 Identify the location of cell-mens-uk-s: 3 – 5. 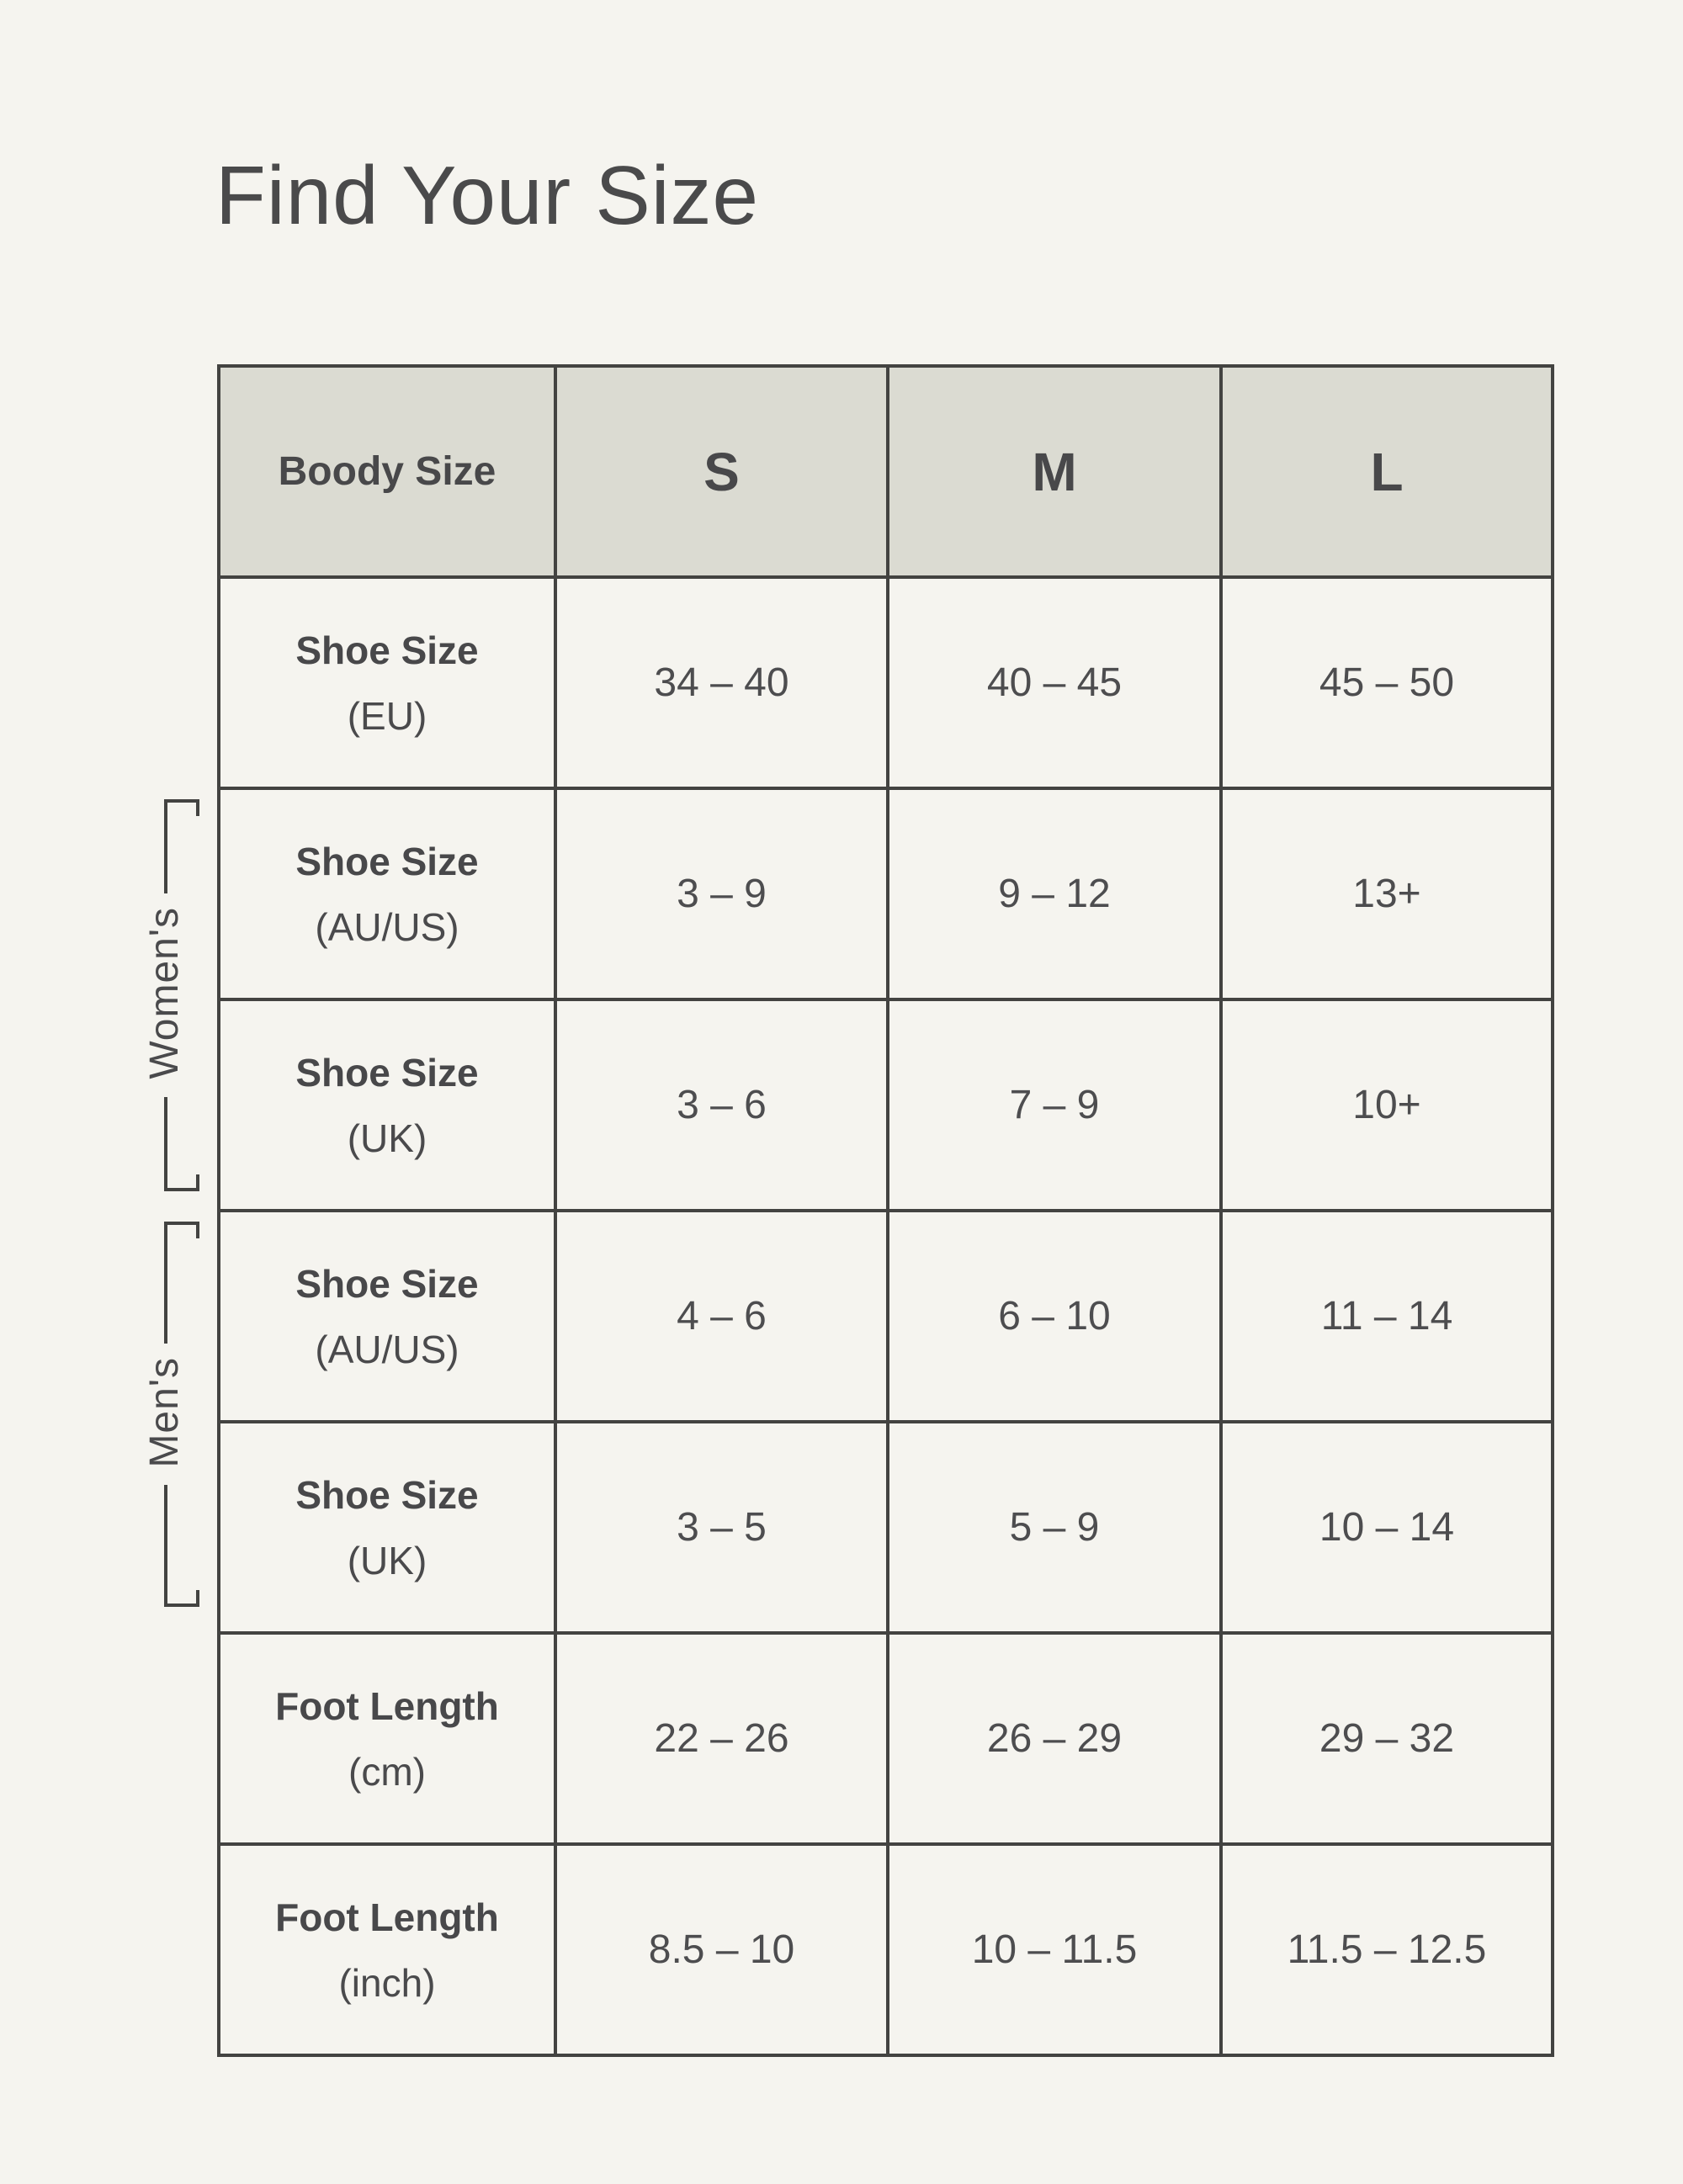
(721, 1527).